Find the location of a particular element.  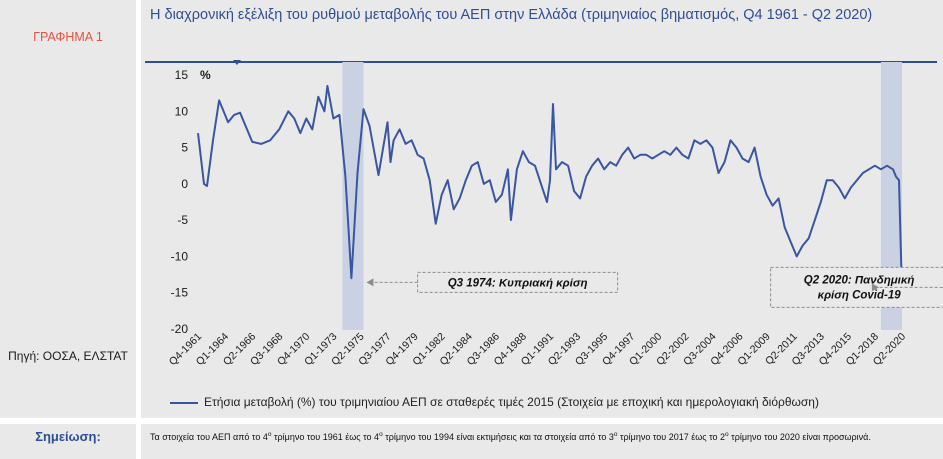

note-text-part: Τα στοιχεία του ΑΕΠ από το 4 is located at coordinates (209, 437).